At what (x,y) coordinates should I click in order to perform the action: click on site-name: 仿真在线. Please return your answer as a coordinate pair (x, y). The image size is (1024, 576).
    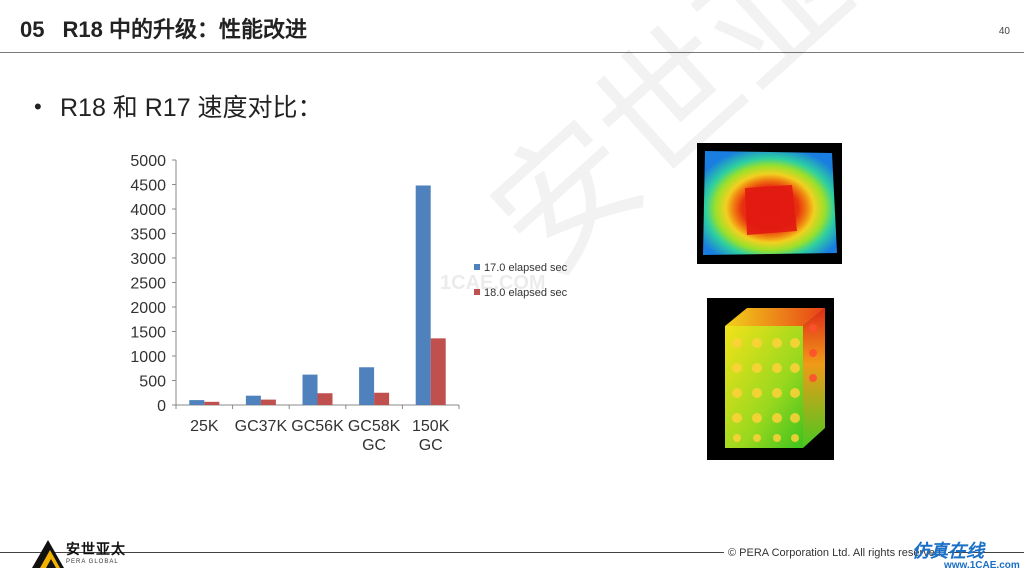
    Looking at the image, I should click on (948, 551).